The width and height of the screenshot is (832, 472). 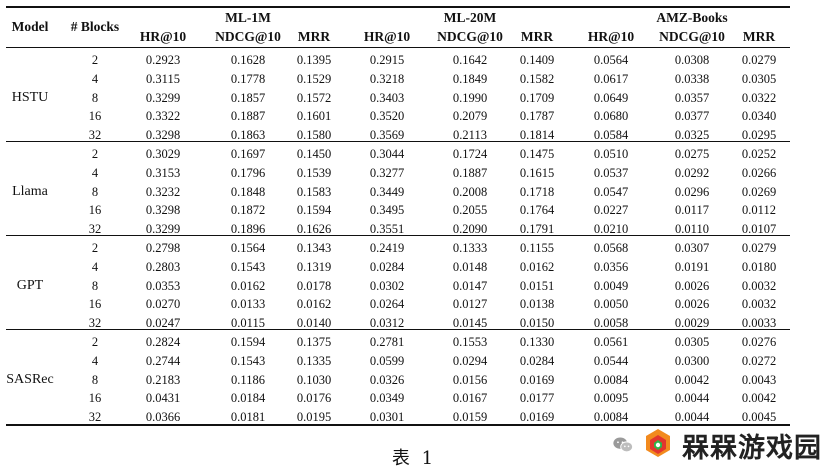 What do you see at coordinates (248, 398) in the screenshot?
I see `metric-cell: 0.0184` at bounding box center [248, 398].